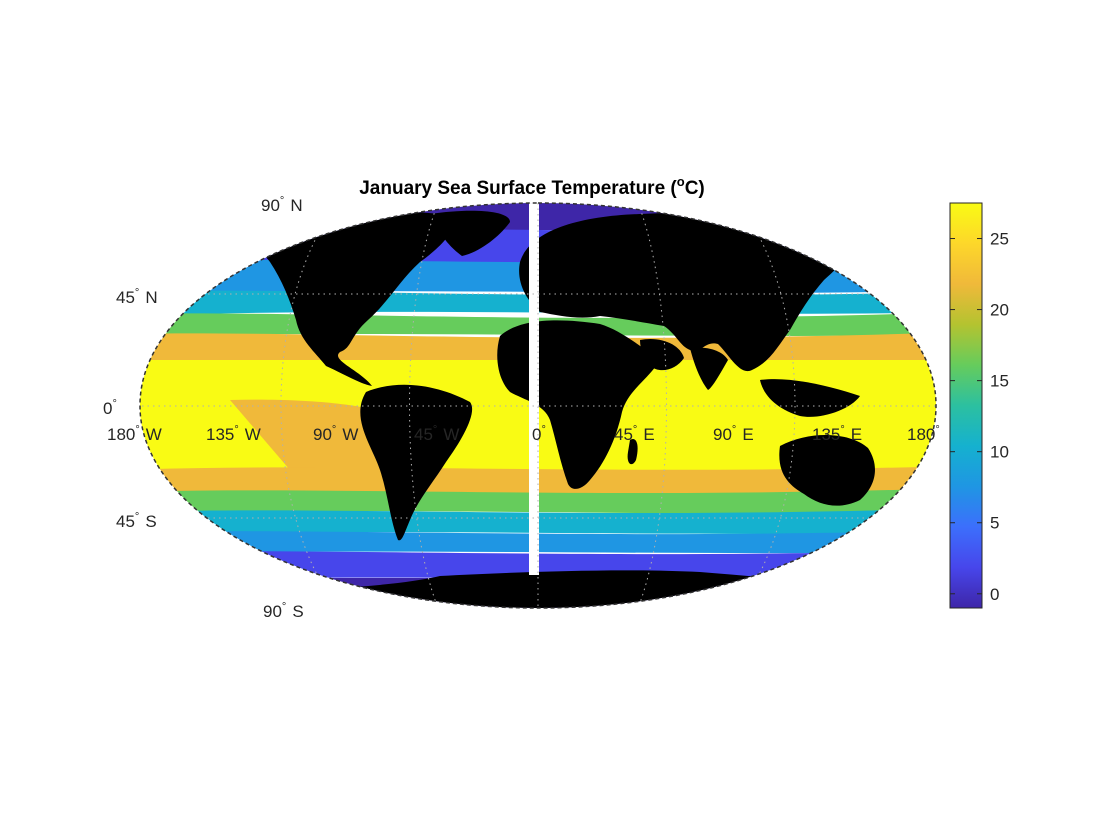  What do you see at coordinates (709, 368) in the screenshot?
I see `india` at bounding box center [709, 368].